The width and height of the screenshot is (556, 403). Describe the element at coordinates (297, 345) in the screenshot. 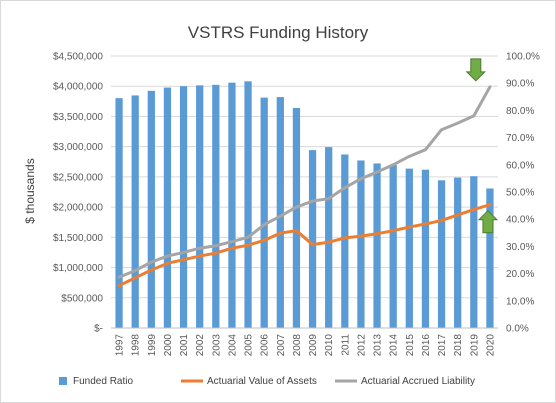

I see `x-tick-label: 2008` at that location.